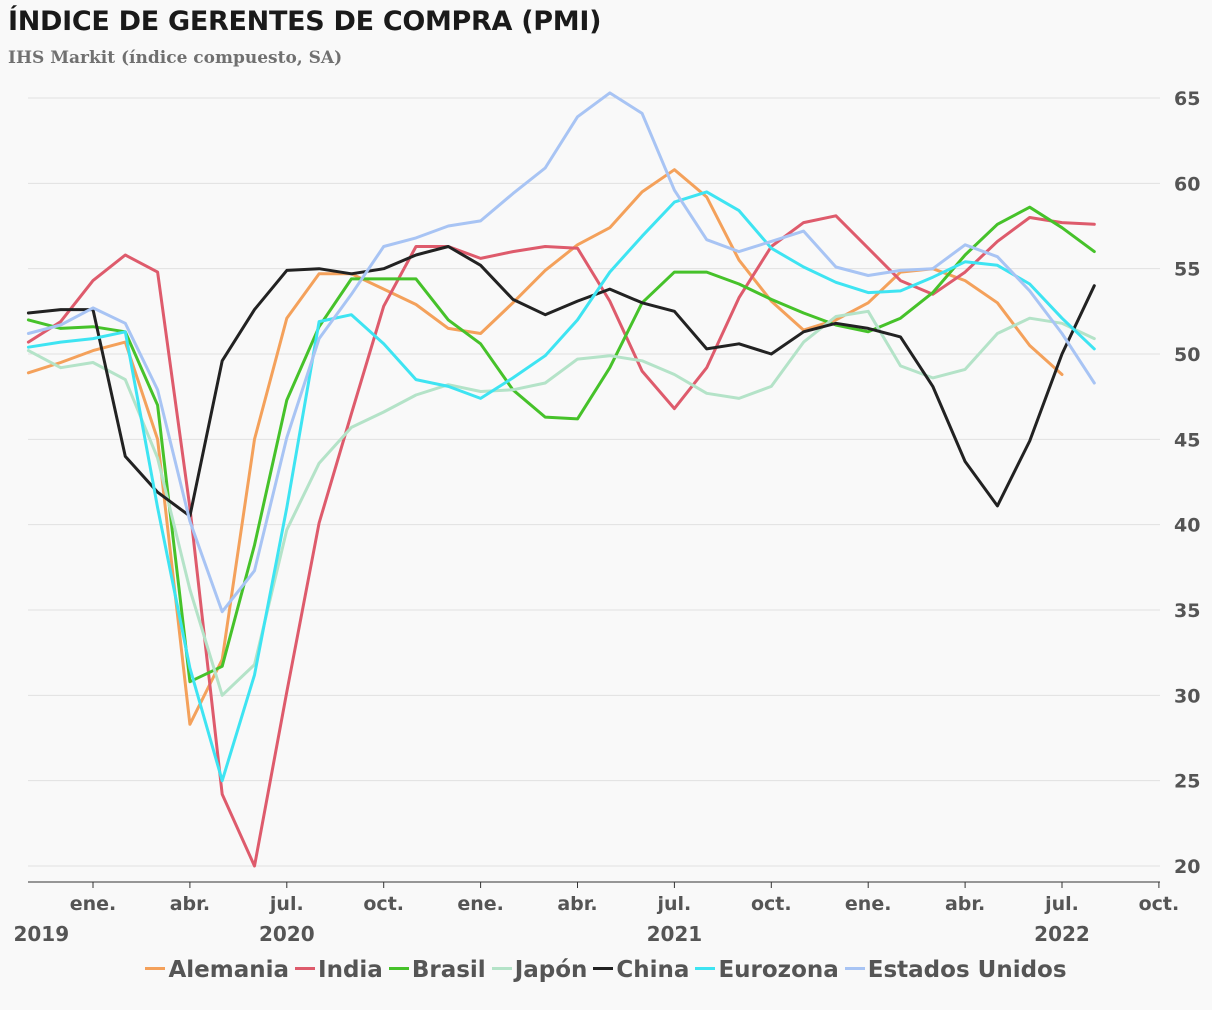  I want to click on legend-item-alemania: Alemania, so click(217, 970).